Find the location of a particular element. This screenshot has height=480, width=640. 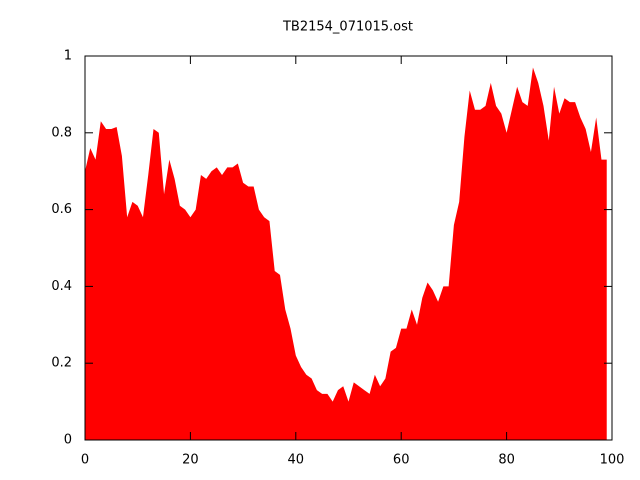

y-tick-label: 0.6 is located at coordinates (61, 209).